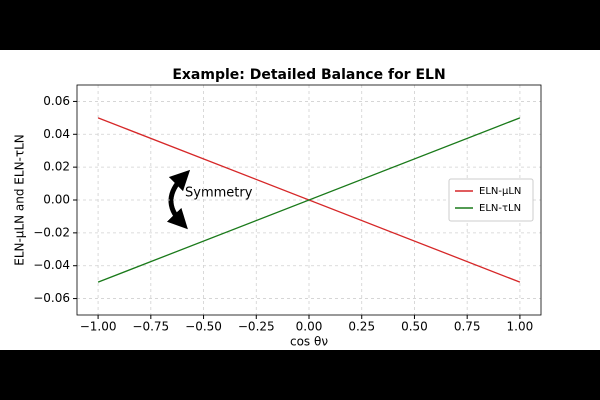  What do you see at coordinates (467, 327) in the screenshot?
I see `x-tick-label: 0.75` at bounding box center [467, 327].